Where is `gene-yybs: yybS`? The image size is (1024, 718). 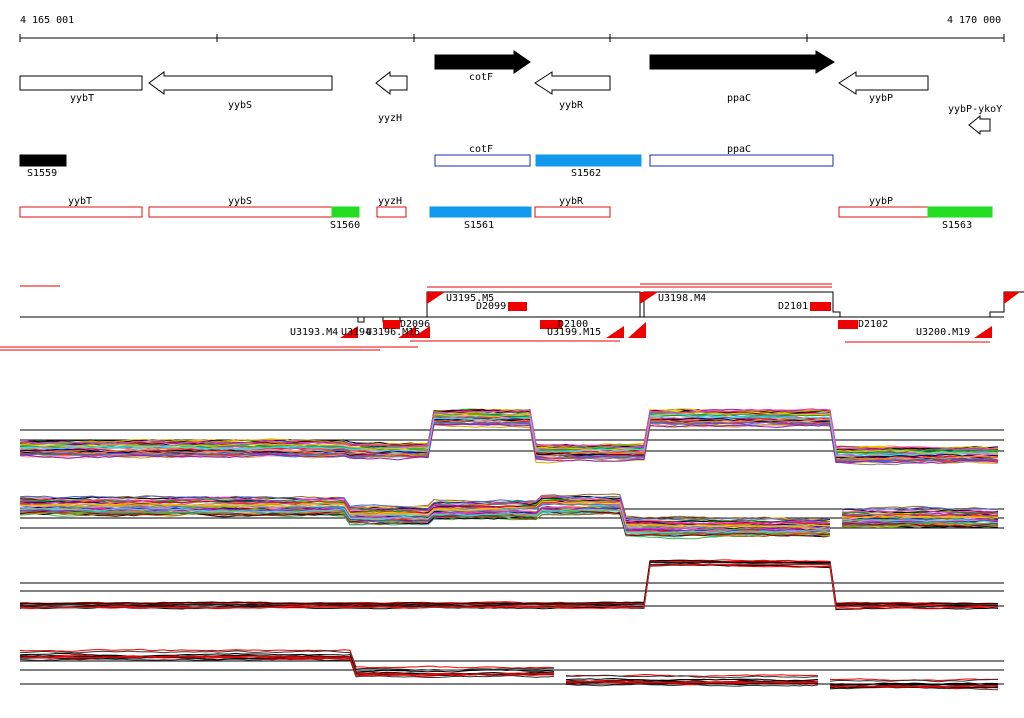
gene-yybs: yybS is located at coordinates (240, 91).